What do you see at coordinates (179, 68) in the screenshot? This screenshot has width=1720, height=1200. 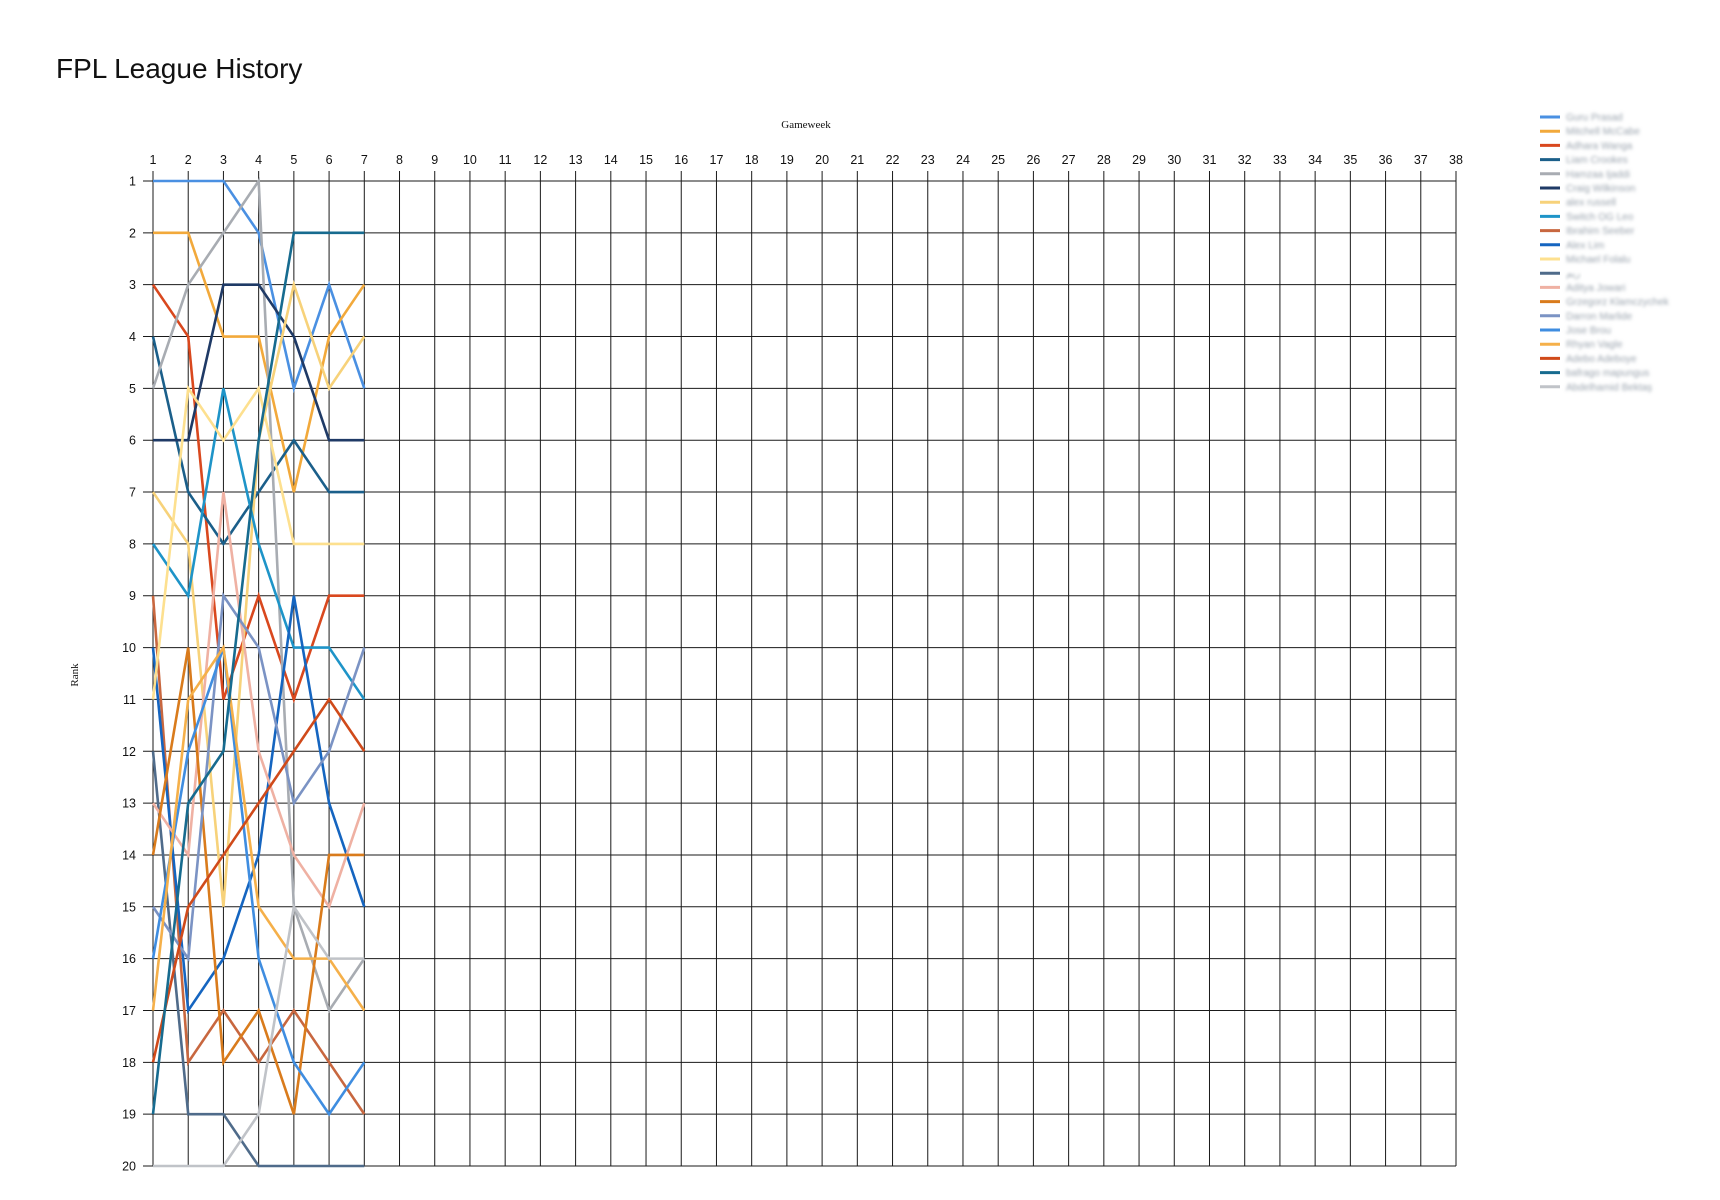 I see `page-title: FPL League History` at bounding box center [179, 68].